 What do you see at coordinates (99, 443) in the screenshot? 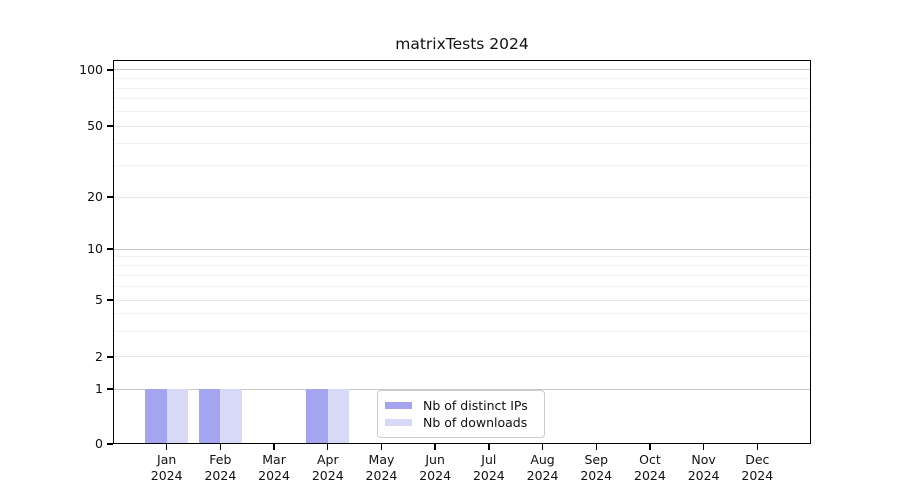
I see `y-tick-label-0: 0` at bounding box center [99, 443].